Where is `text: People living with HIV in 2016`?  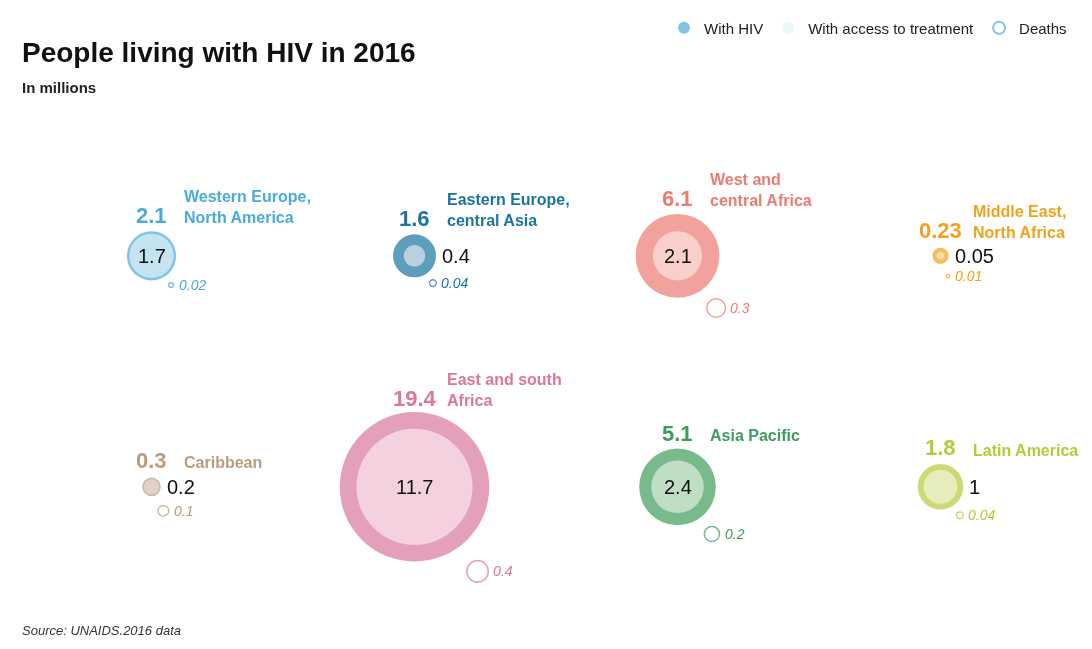 text: People living with HIV in 2016 is located at coordinates (219, 52).